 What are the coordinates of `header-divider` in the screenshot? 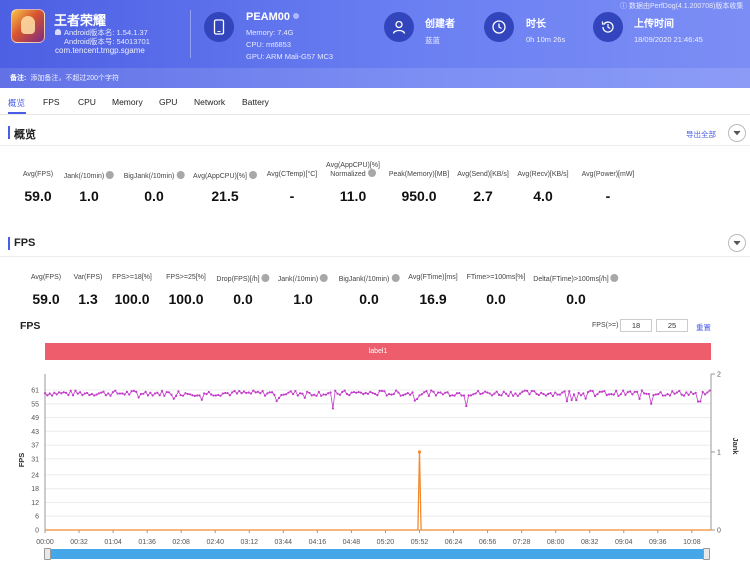 It's located at (190, 34).